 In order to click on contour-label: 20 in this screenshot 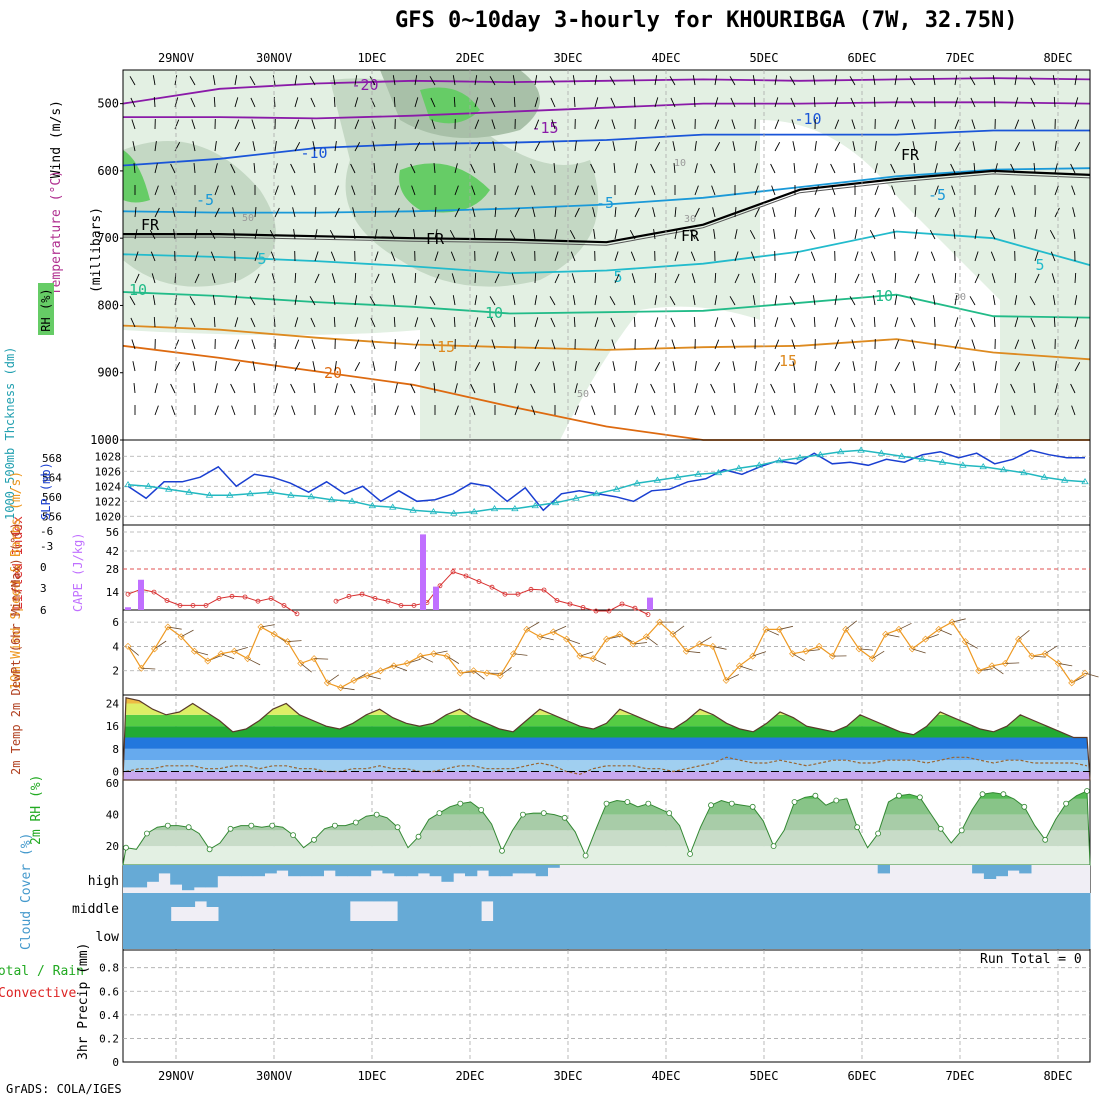, I will do `click(333, 373)`.